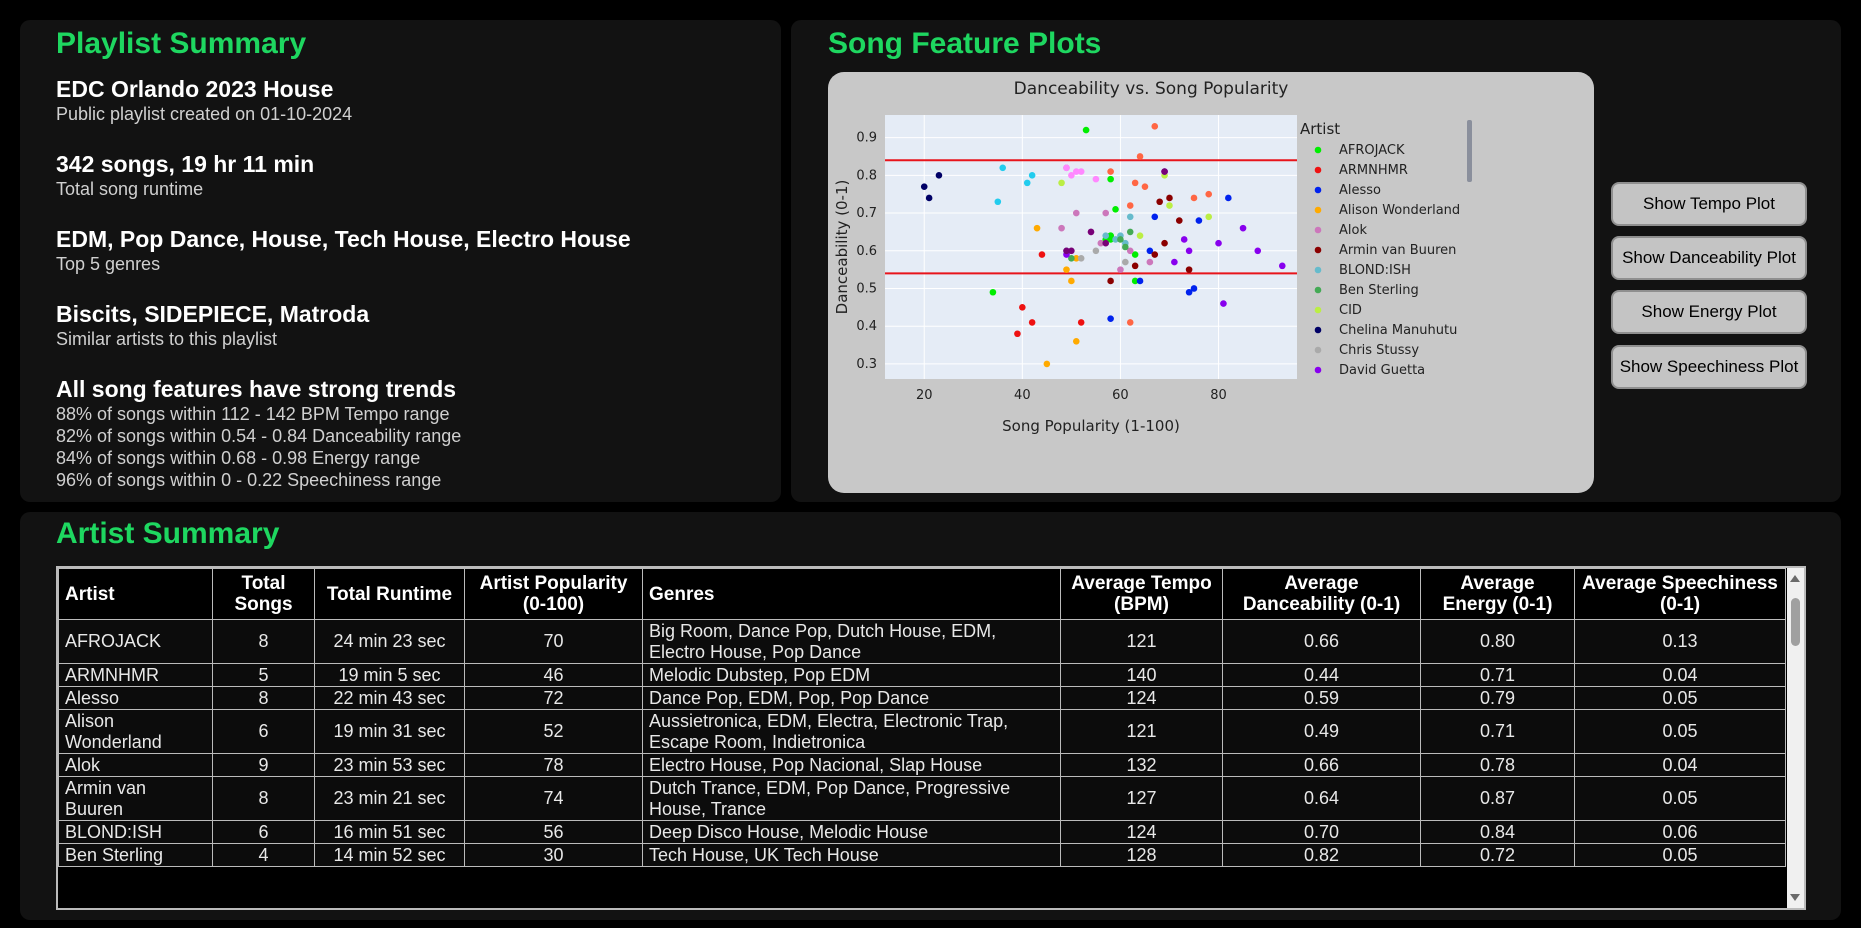 This screenshot has width=1861, height=928. What do you see at coordinates (1497, 698) in the screenshot?
I see `table-cell: 0.79` at bounding box center [1497, 698].